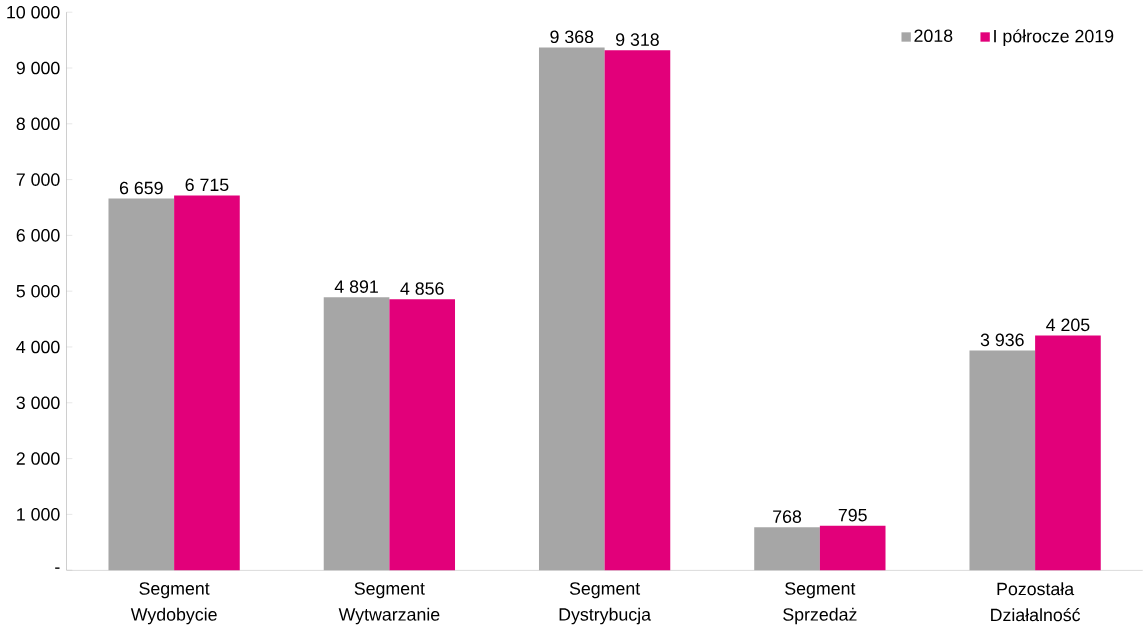 Image resolution: width=1143 pixels, height=630 pixels. I want to click on data-label: 4 205, so click(1068, 325).